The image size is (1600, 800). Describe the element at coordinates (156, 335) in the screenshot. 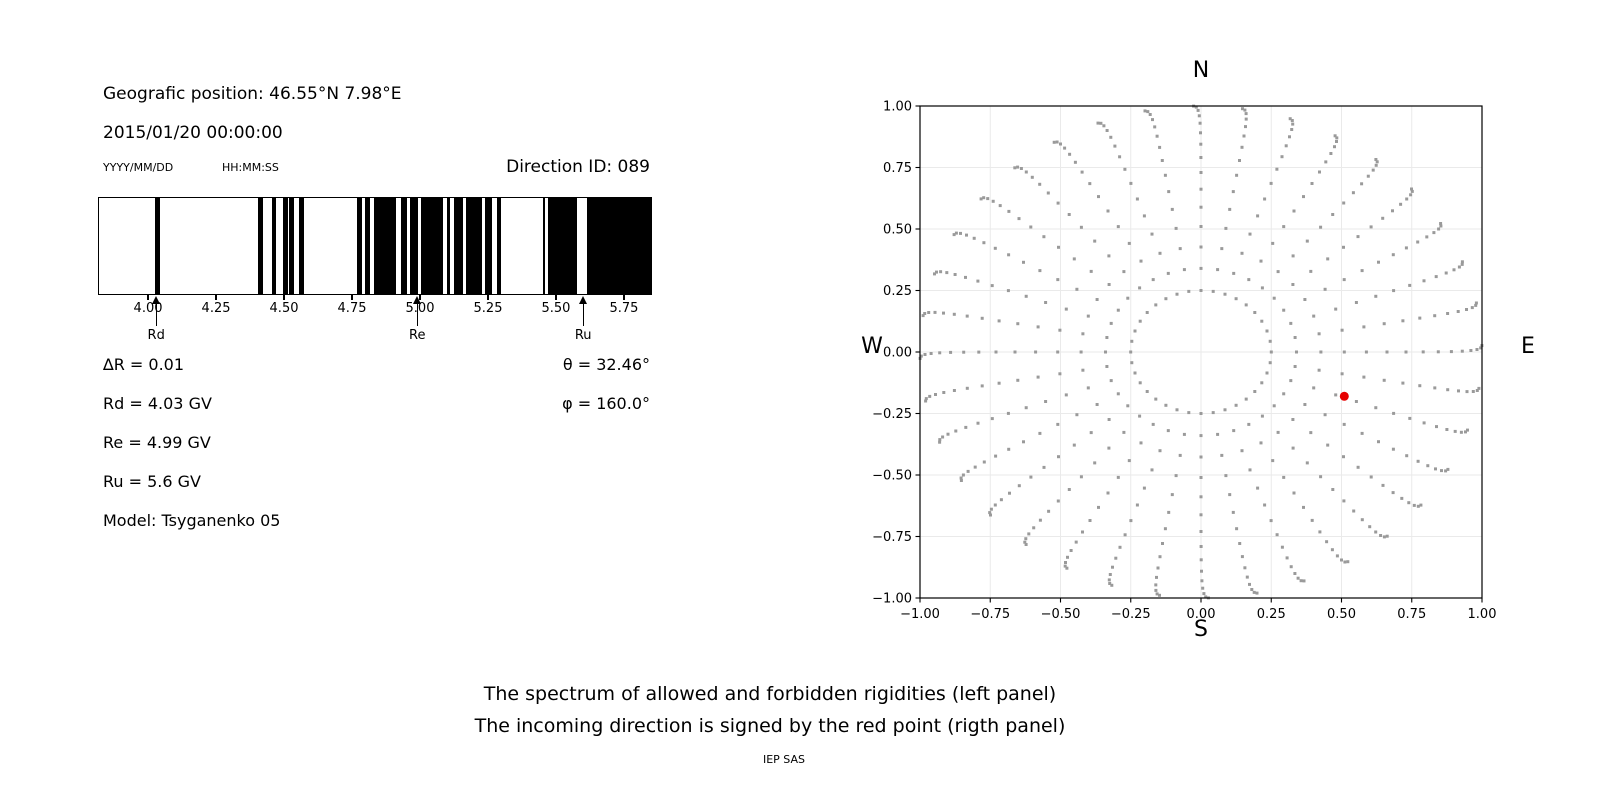

I see `rd-marker-label: Rd` at that location.